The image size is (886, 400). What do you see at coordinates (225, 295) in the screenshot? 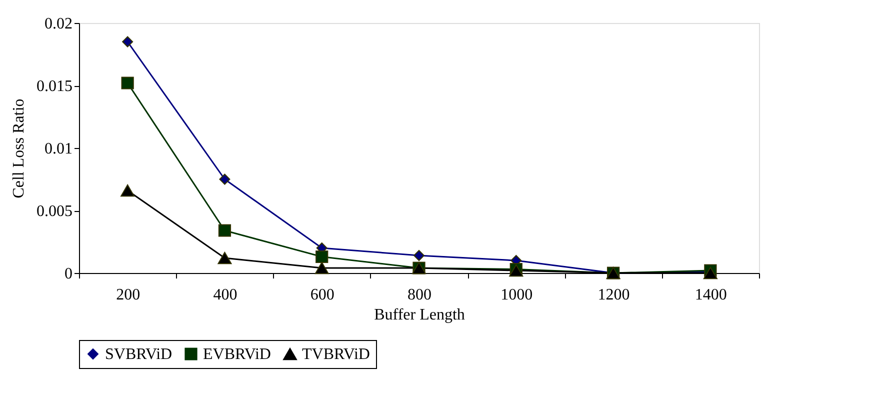
I see `x-tick-label: 400` at bounding box center [225, 295].